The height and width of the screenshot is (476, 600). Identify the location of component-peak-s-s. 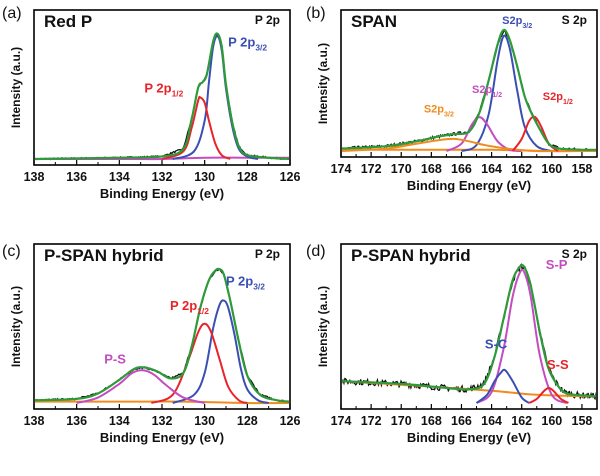
(548, 395).